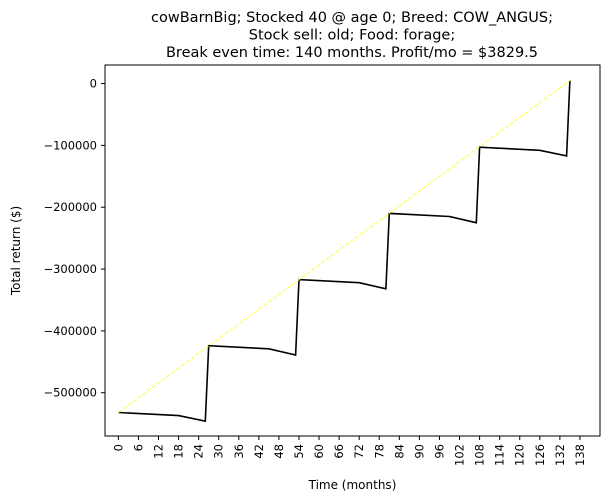 This screenshot has height=501, width=610. I want to click on x-tick-label: 12, so click(159, 451).